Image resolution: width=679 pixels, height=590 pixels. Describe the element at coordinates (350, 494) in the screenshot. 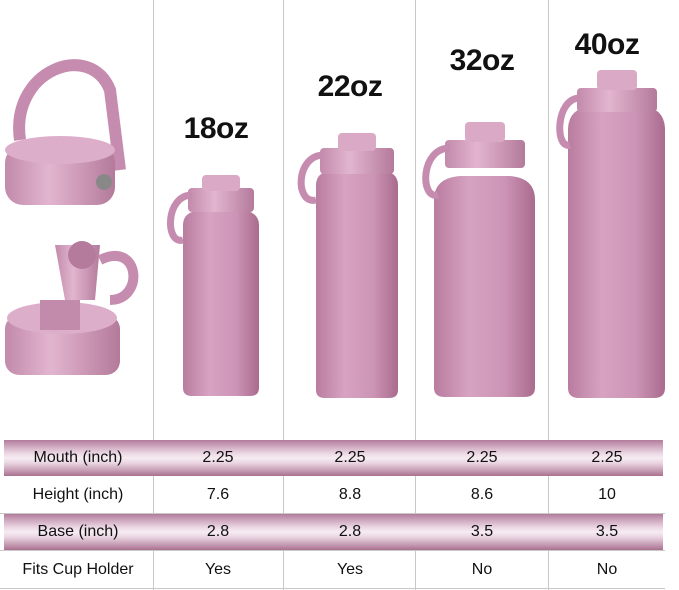

I see `table-cell: 8.8` at that location.